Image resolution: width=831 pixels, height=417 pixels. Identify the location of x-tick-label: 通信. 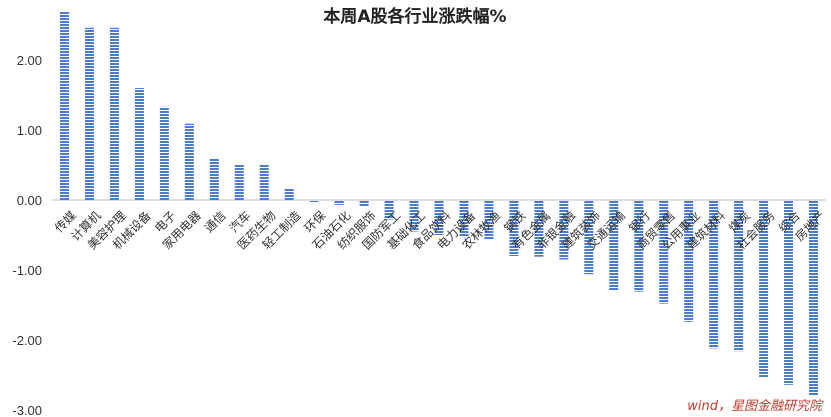
(215, 221).